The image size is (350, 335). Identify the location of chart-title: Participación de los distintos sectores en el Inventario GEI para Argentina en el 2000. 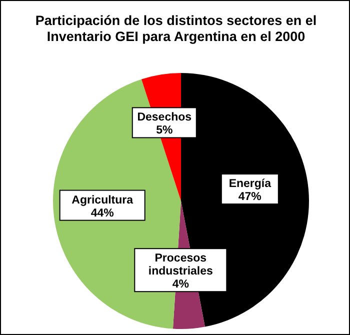
(176, 29).